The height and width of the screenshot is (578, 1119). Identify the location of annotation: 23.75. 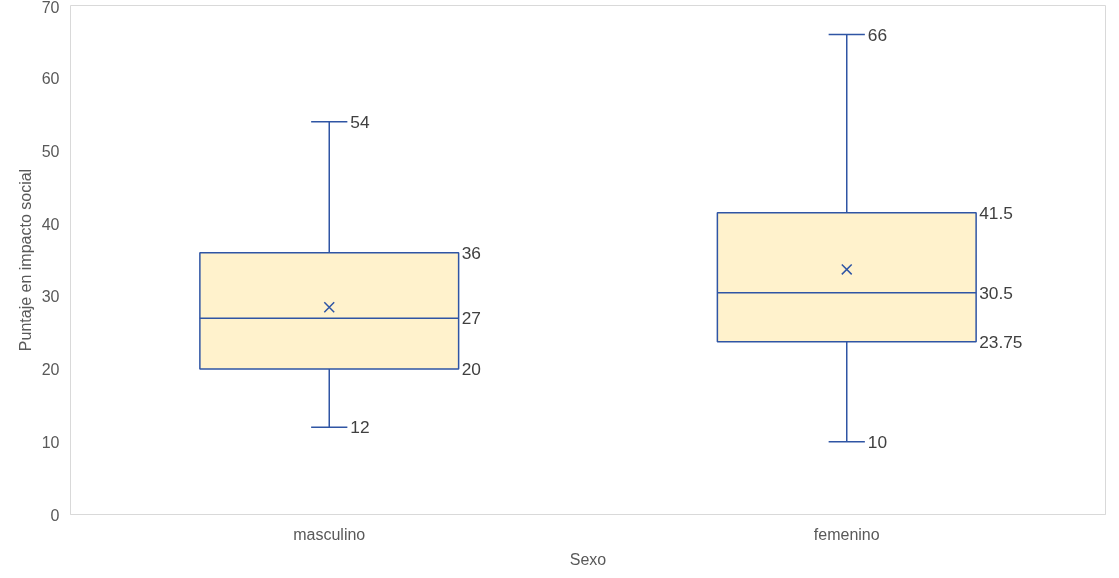
(1001, 341).